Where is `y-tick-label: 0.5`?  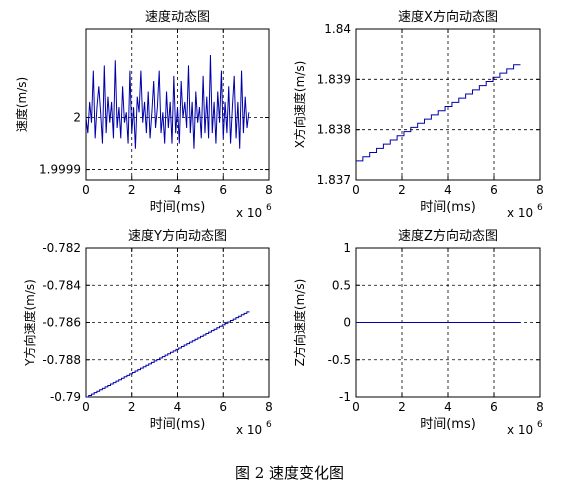 y-tick-label: 0.5 is located at coordinates (341, 285).